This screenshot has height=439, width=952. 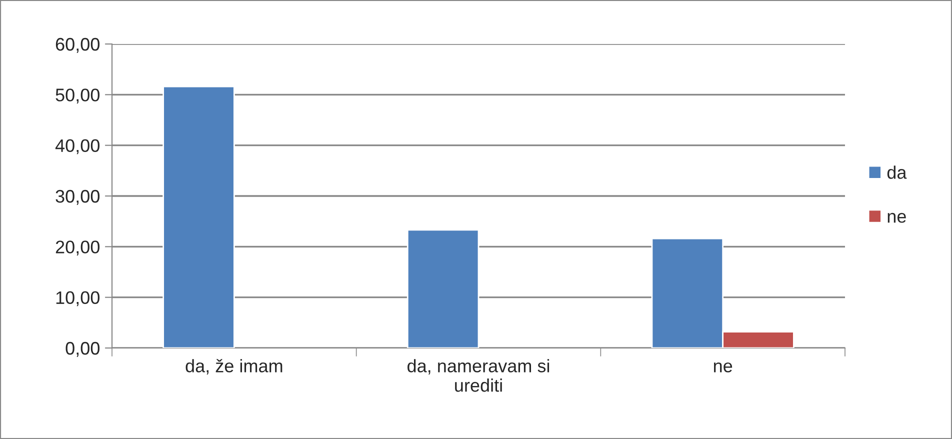 What do you see at coordinates (234, 367) in the screenshot?
I see `x-tick-label: da, že imam` at bounding box center [234, 367].